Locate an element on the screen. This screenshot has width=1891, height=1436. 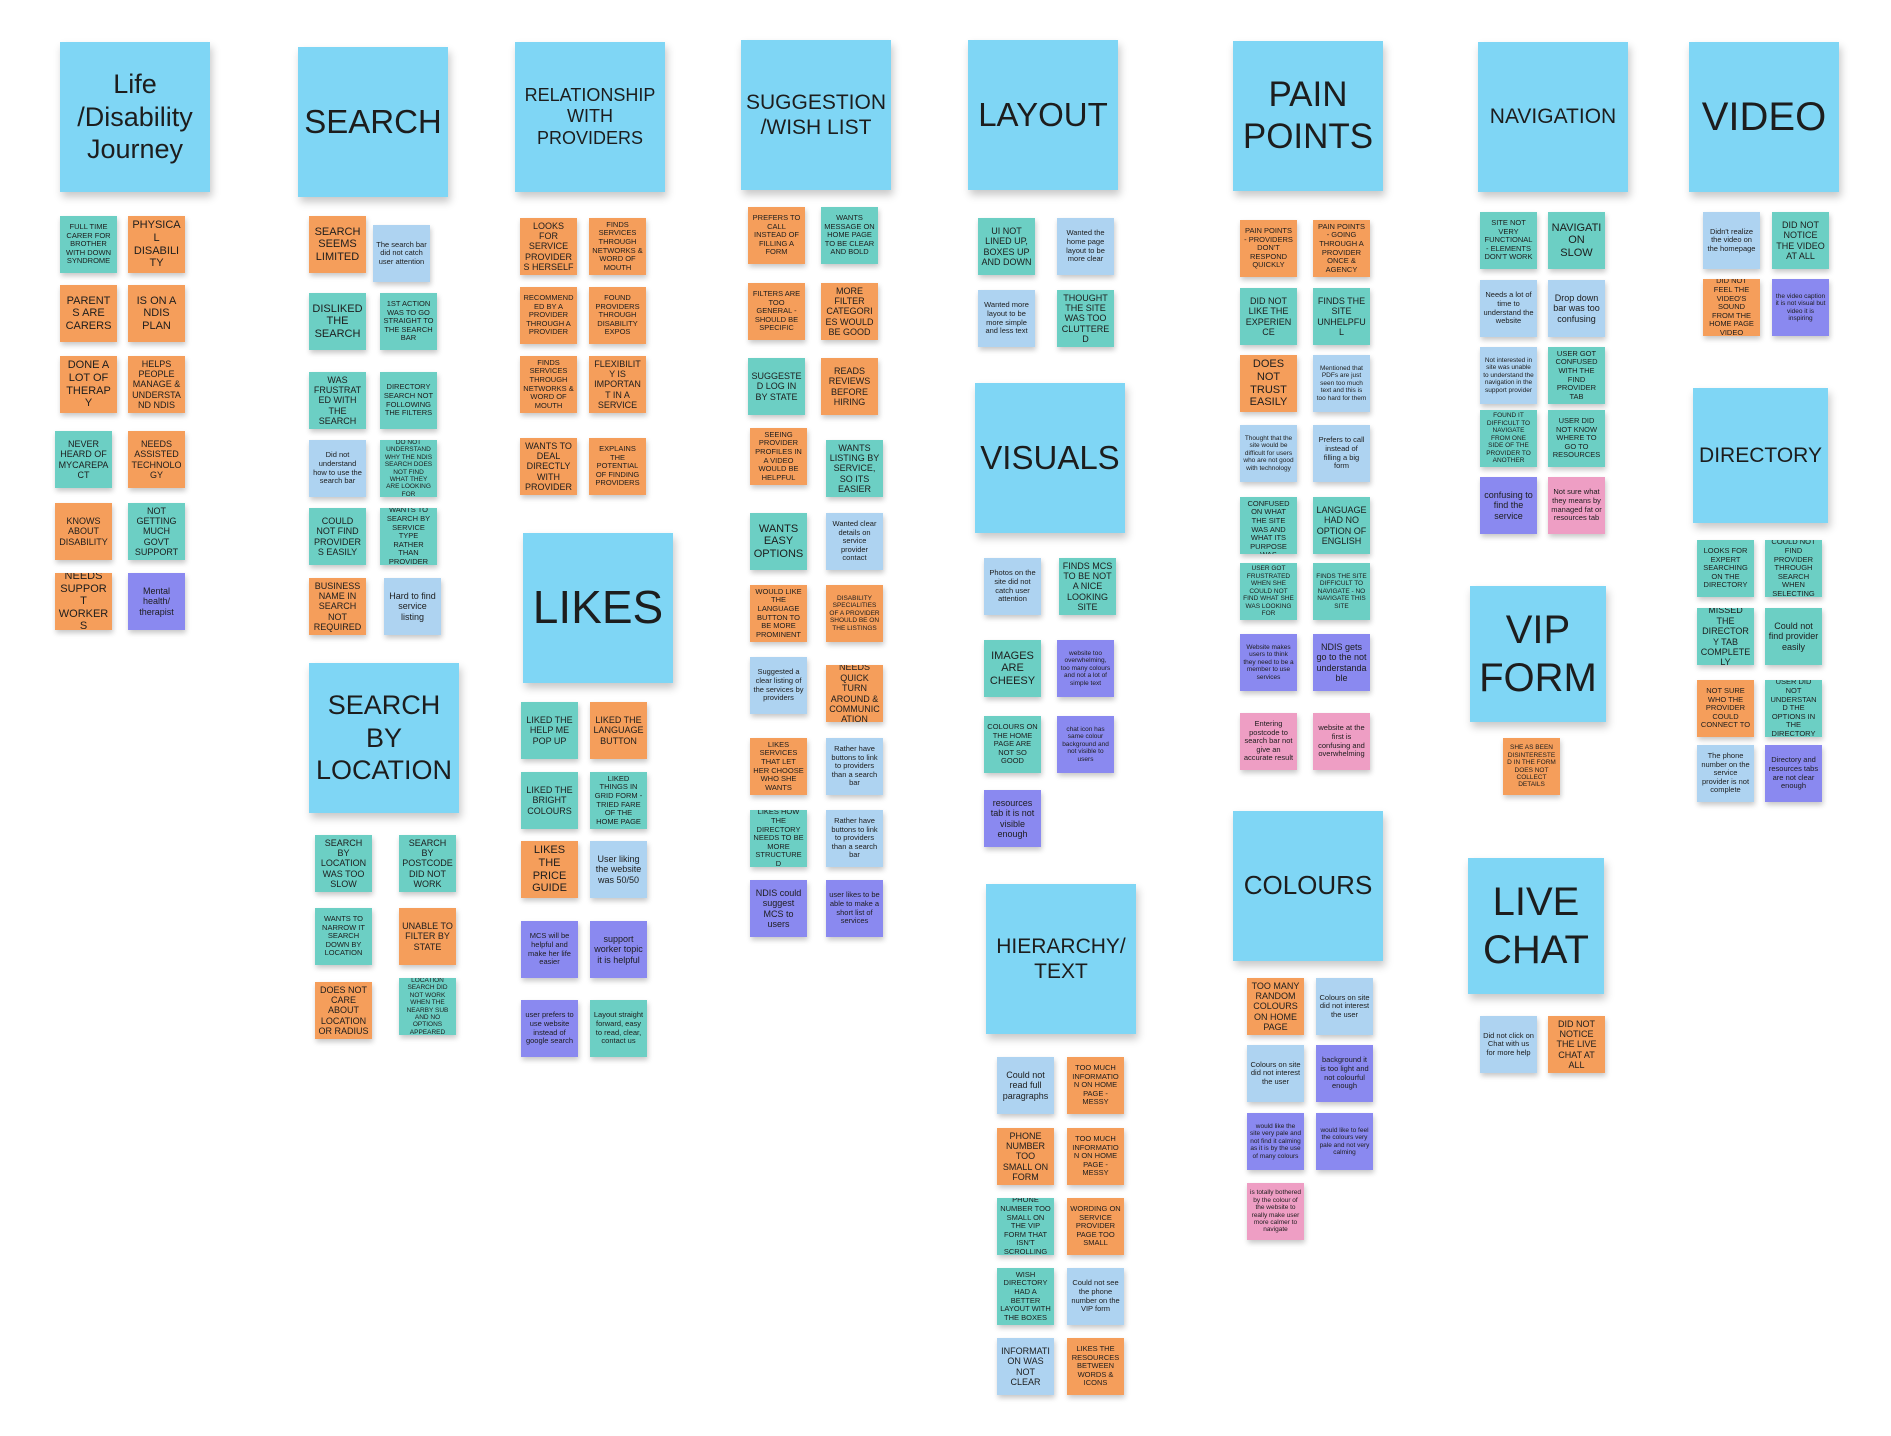
sticky-note: WAS FRUSTRATED WITH THE SEARCH is located at coordinates (337, 400).